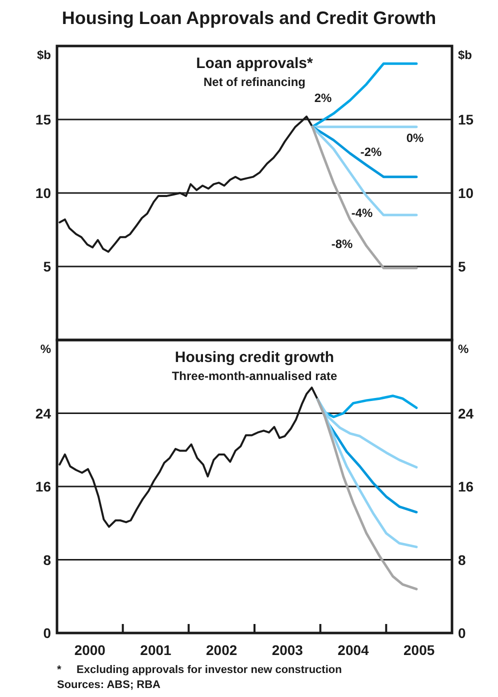 Image resolution: width=498 pixels, height=697 pixels. What do you see at coordinates (47, 560) in the screenshot?
I see `y-tick-label: 8` at bounding box center [47, 560].